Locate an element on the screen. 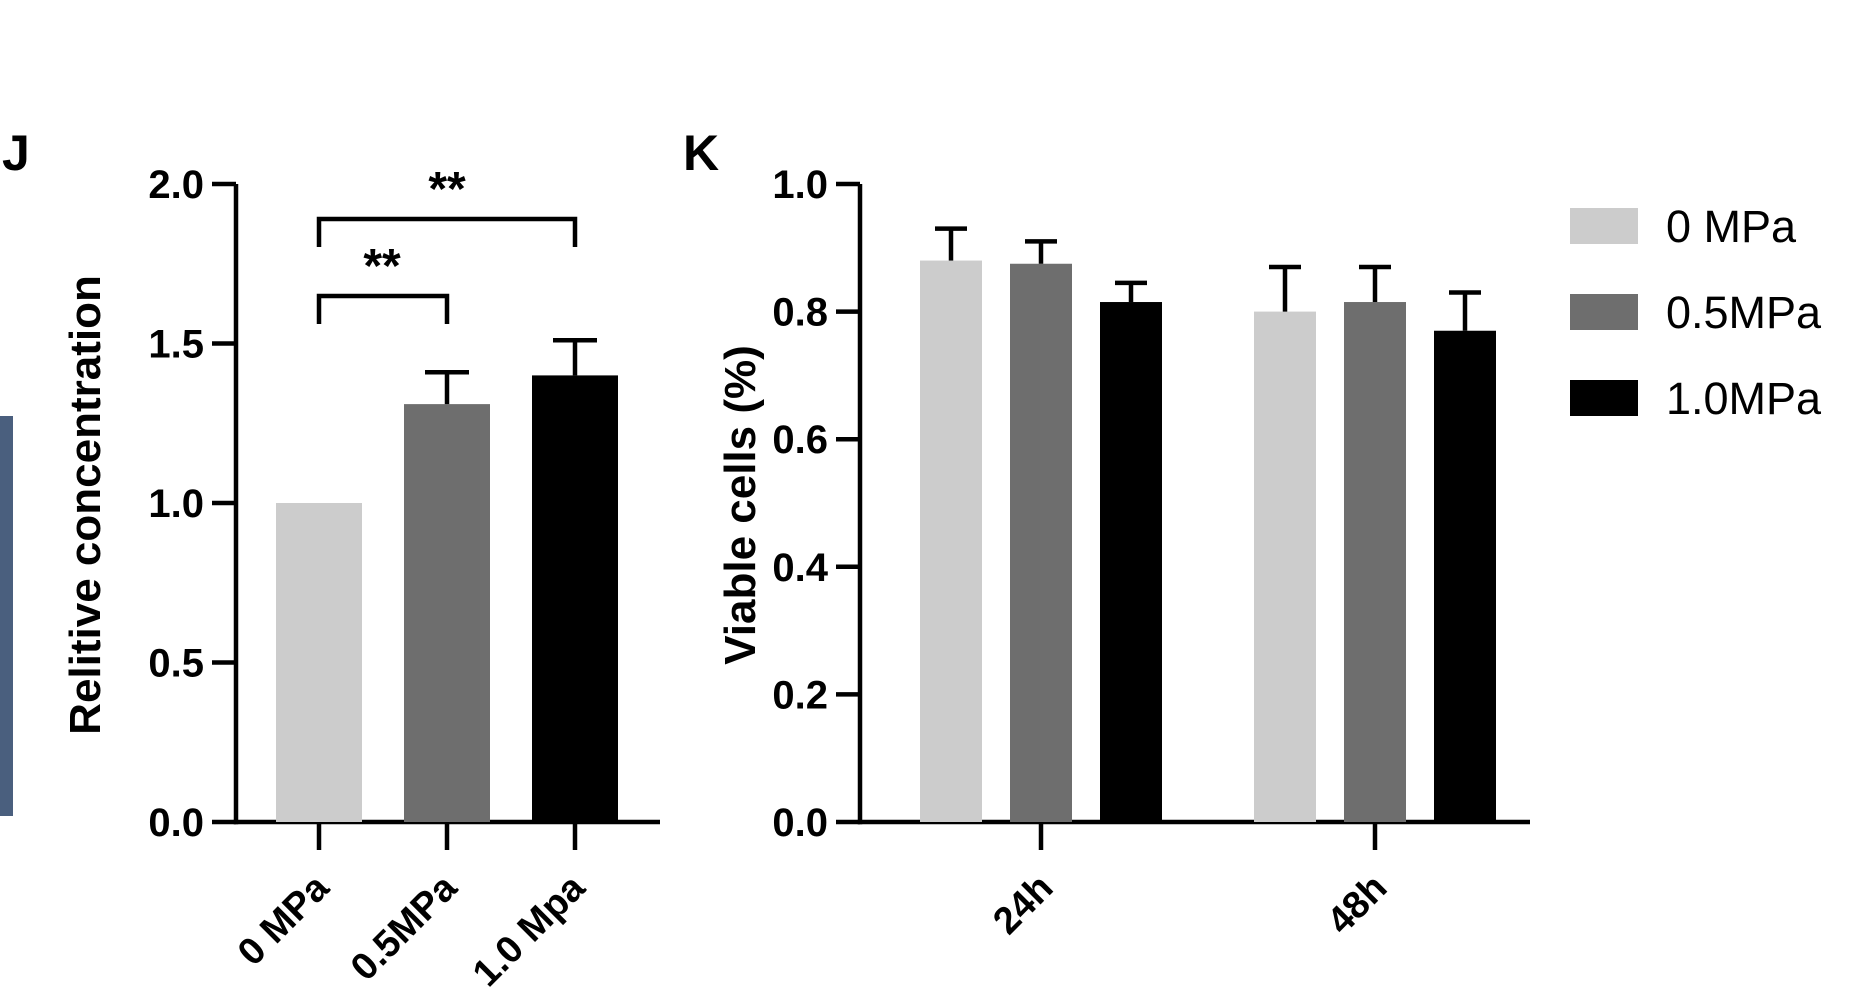  panel-j-y-axis-title: Relitive concentration is located at coordinates (85, 505).